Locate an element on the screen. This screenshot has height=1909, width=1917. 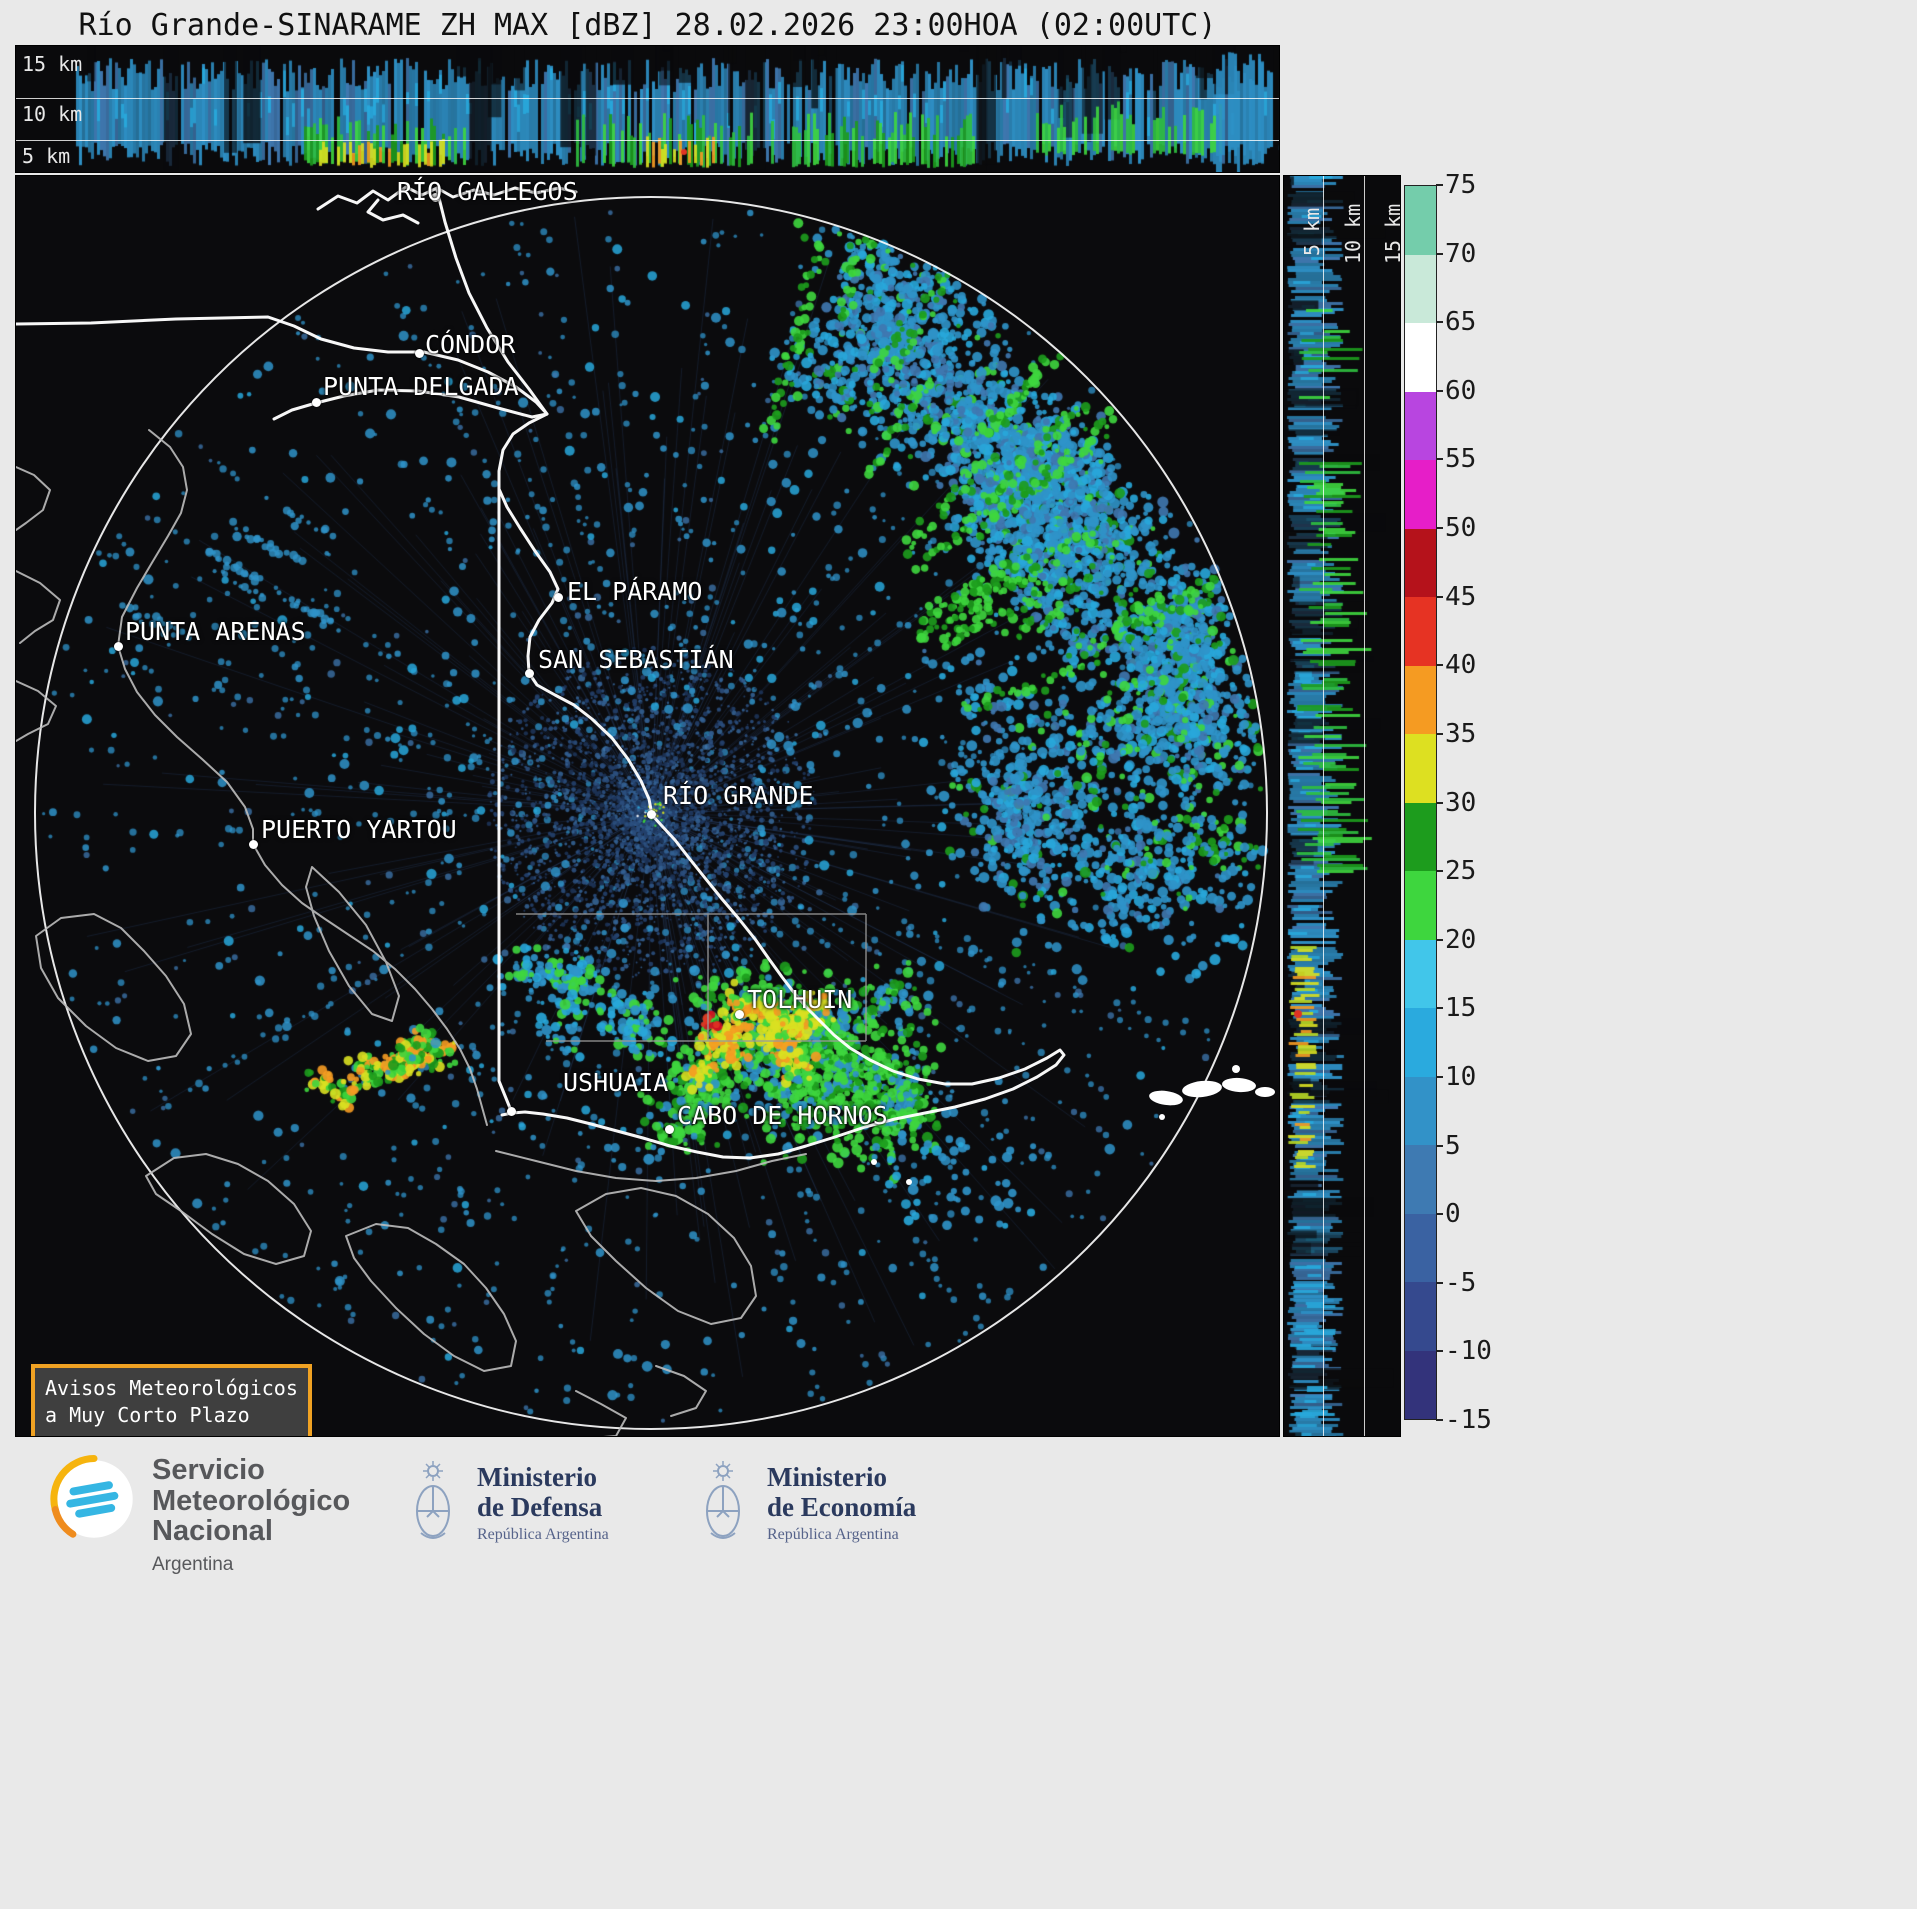
defensa-name-line2: de Defensa is located at coordinates (540, 1507).